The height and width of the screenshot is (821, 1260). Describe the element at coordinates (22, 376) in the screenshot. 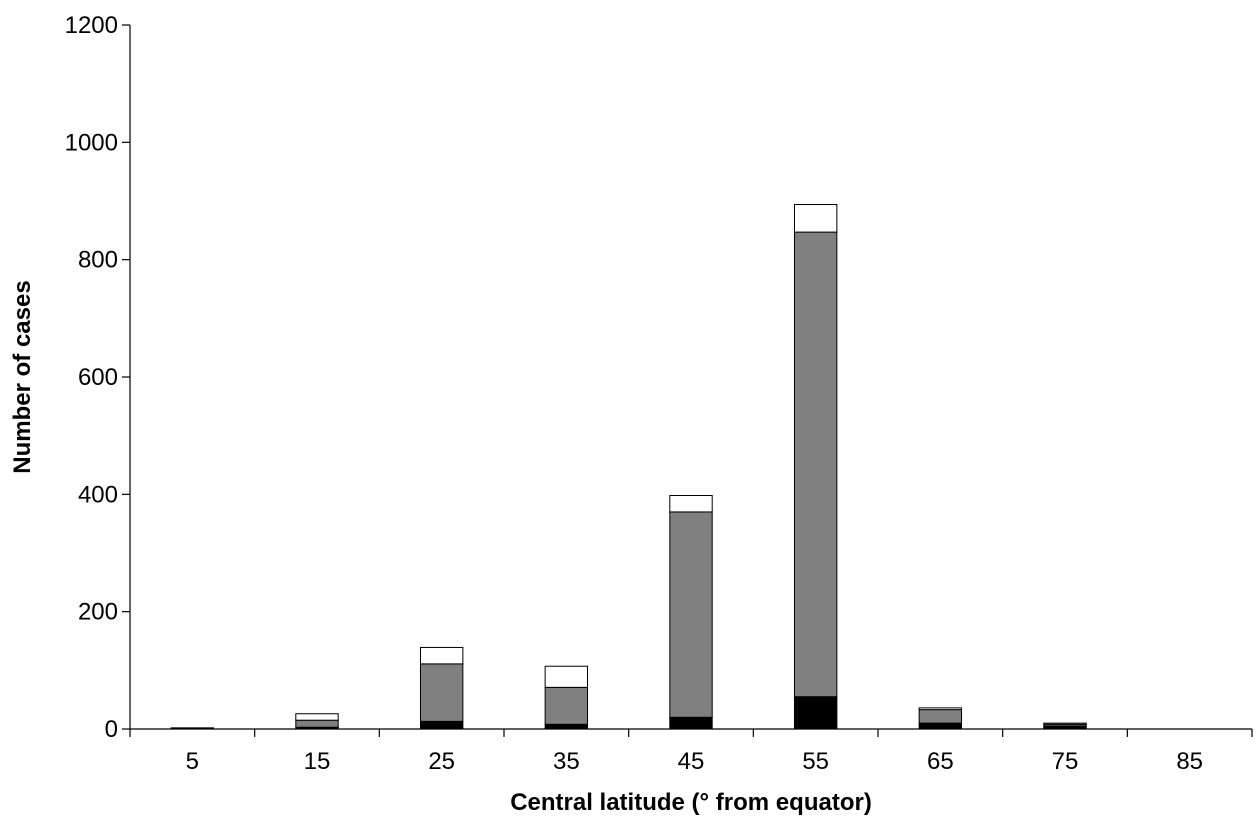

I see `y-axis-title: Number of cases` at that location.